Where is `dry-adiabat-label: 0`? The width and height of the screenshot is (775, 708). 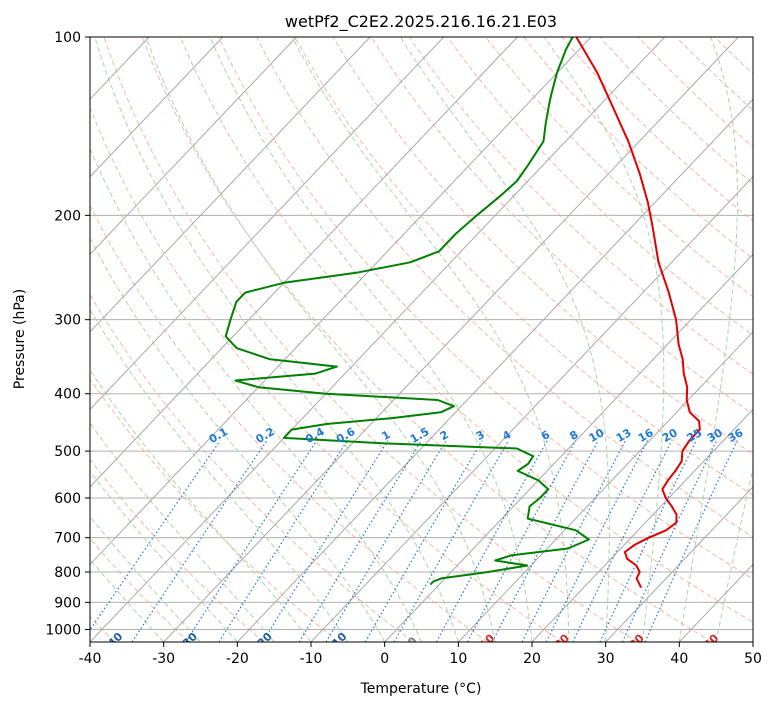
dry-adiabat-label: 0 is located at coordinates (412, 641).